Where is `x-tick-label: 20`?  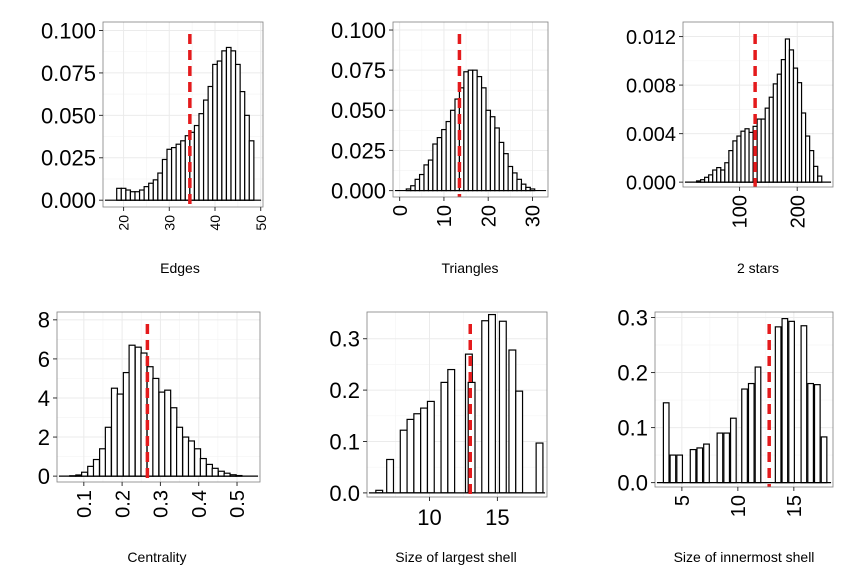 x-tick-label: 20 is located at coordinates (489, 216).